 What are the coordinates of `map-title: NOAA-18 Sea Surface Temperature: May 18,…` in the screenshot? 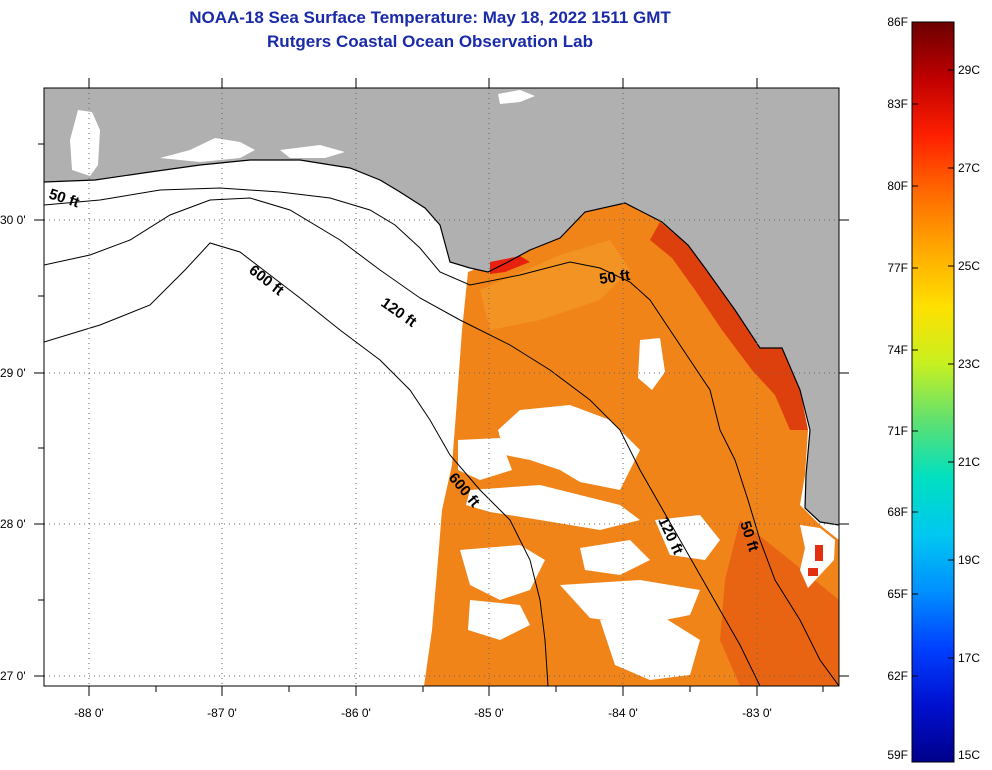 It's located at (430, 17).